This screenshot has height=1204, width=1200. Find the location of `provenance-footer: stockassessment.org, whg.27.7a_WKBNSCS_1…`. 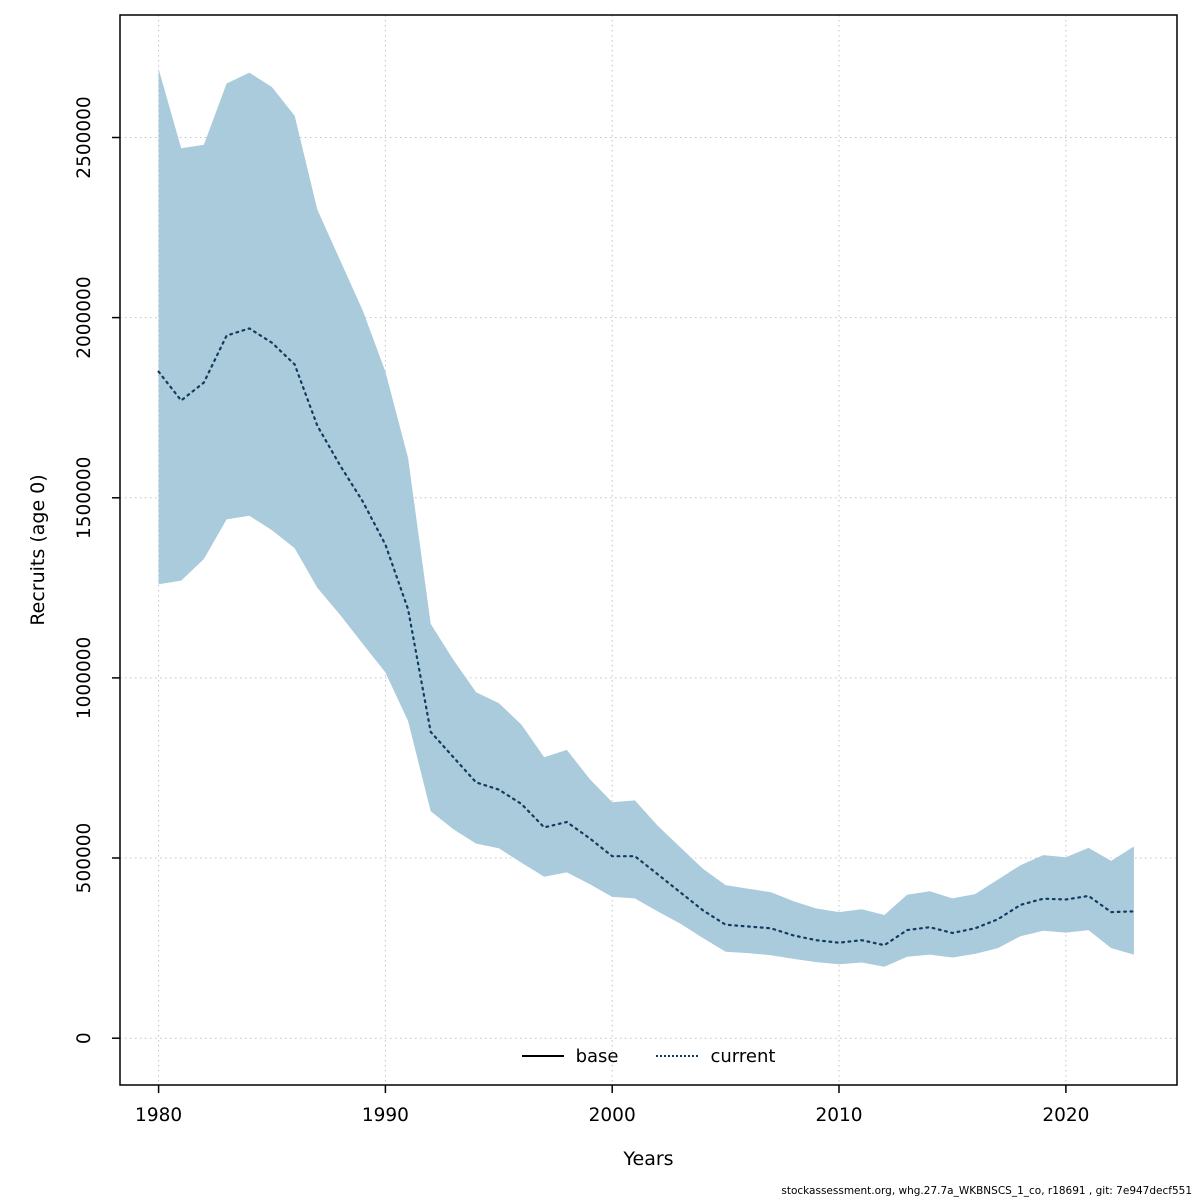

provenance-footer: stockassessment.org, whg.27.7a_WKBNSCS_1… is located at coordinates (986, 1191).